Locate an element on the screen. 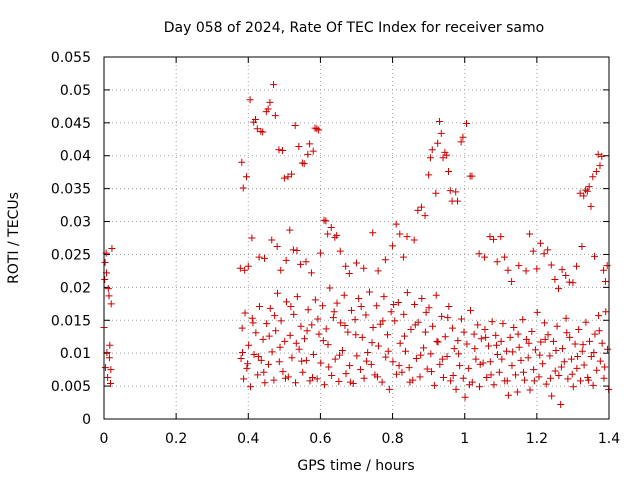  y-tick-label: 0.005 is located at coordinates (71, 387).